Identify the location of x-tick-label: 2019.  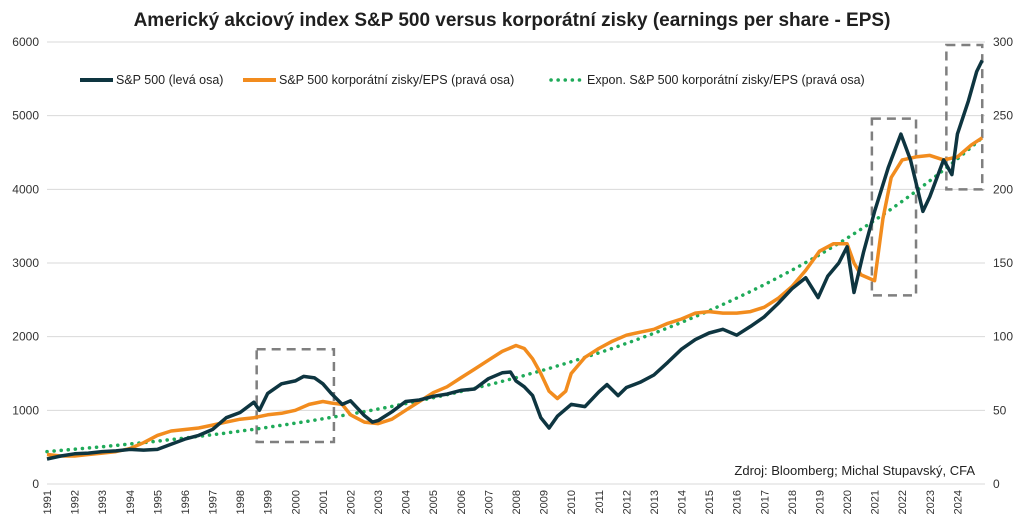
(820, 502).